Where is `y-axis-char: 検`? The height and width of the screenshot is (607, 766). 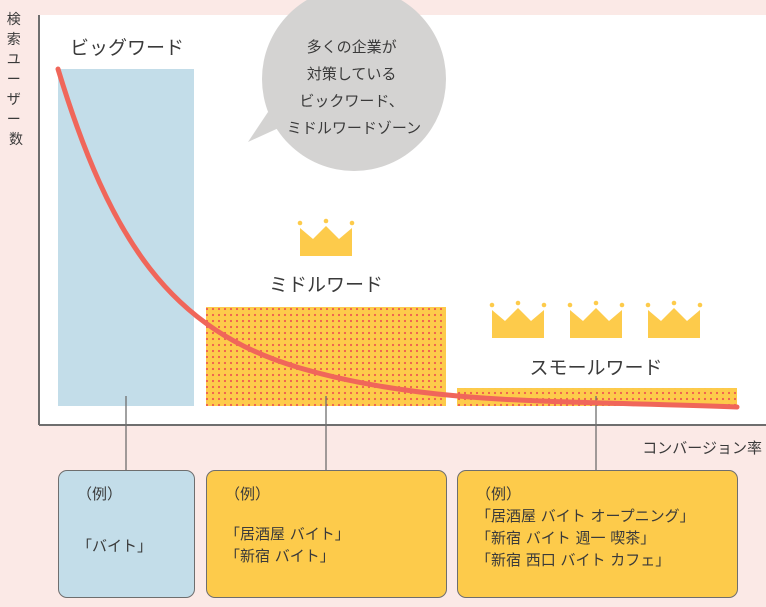 y-axis-char: 検 is located at coordinates (14, 20).